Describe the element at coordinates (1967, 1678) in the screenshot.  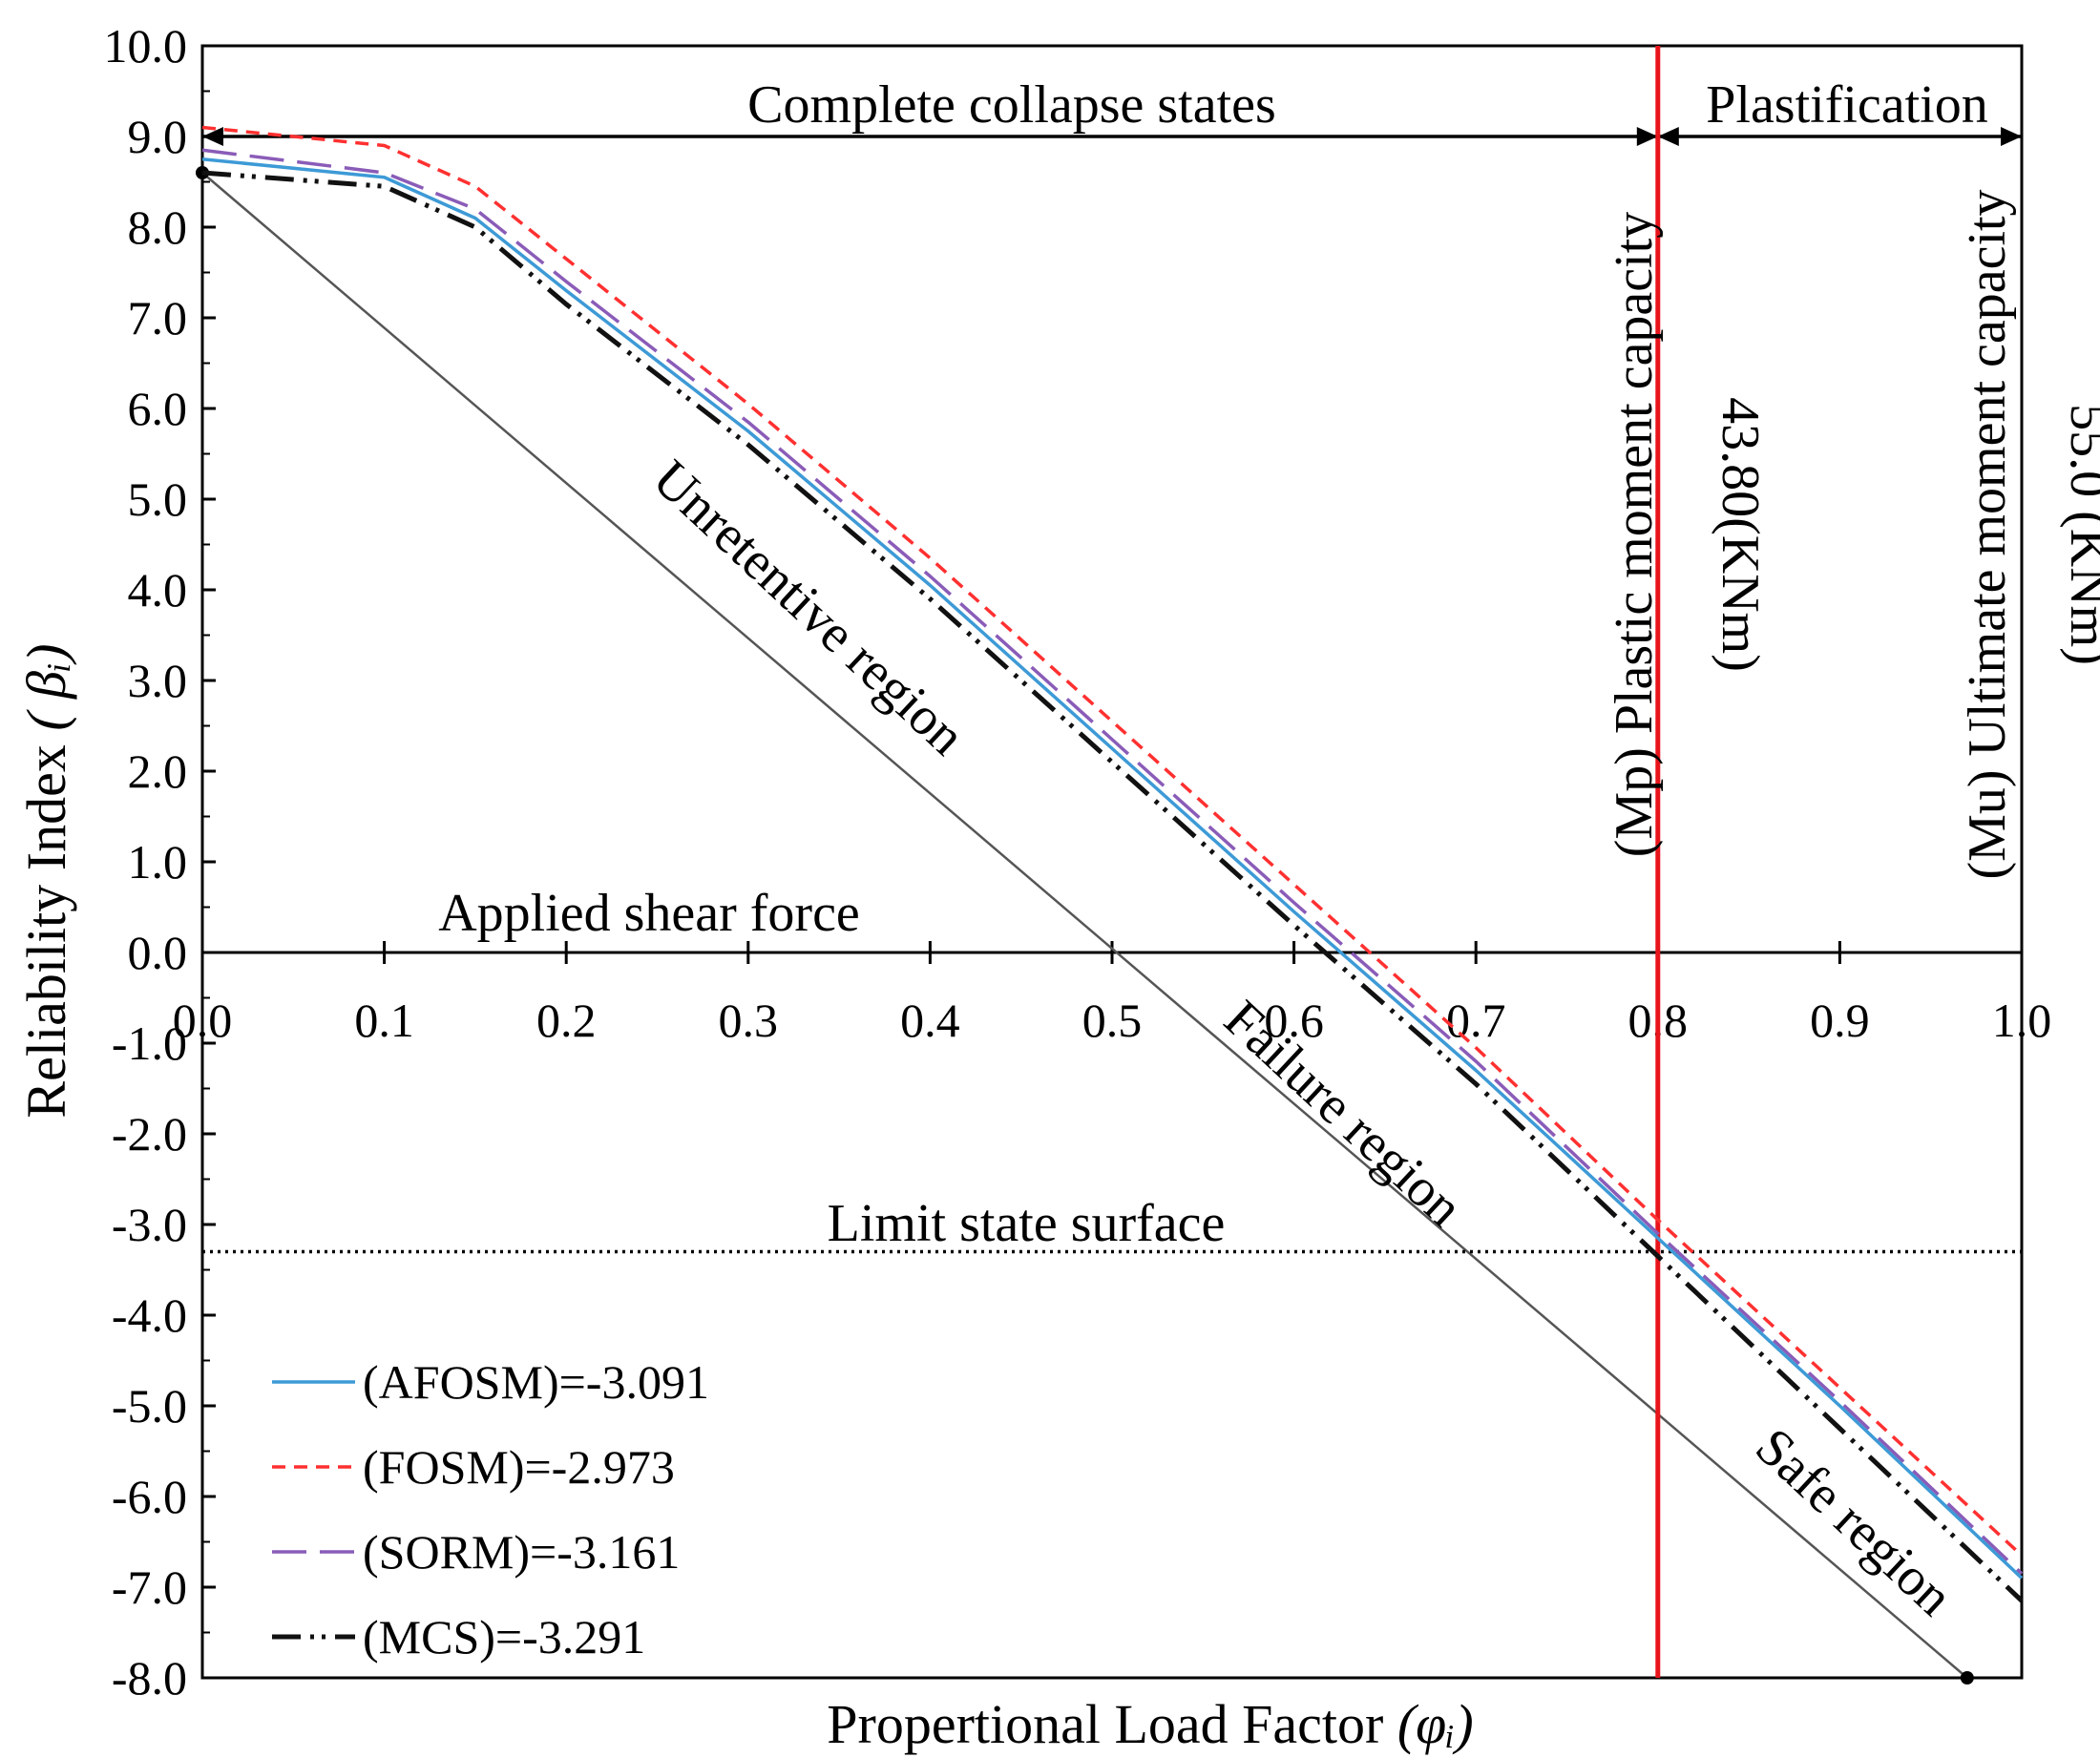
I see `diagonal-marker` at that location.